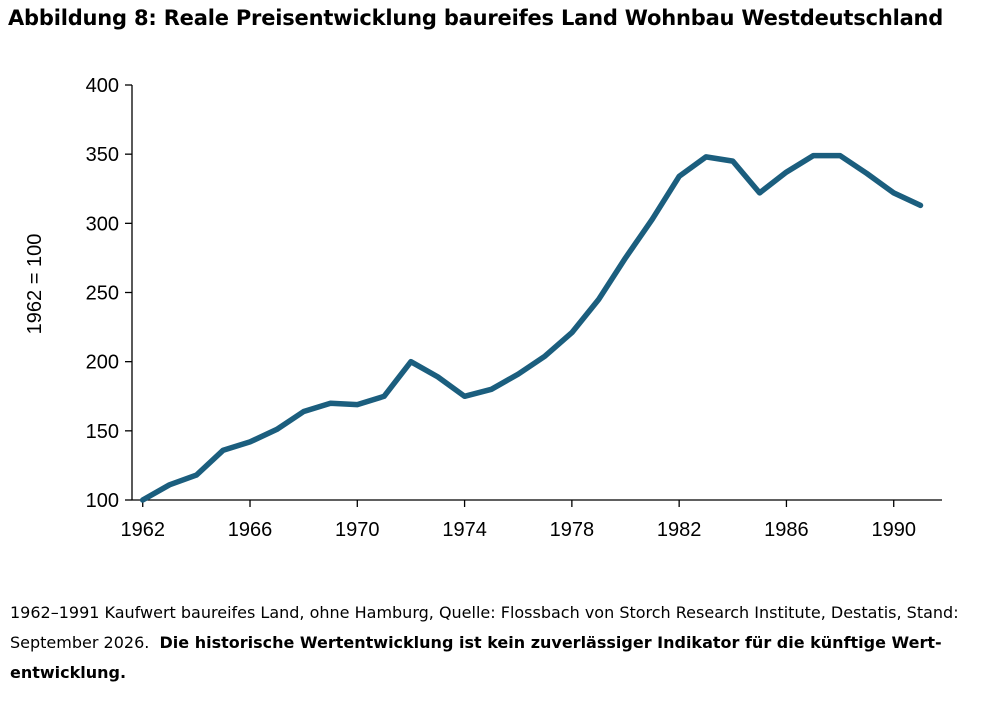 This screenshot has height=716, width=993. I want to click on x-tick-label: 1970, so click(357, 530).